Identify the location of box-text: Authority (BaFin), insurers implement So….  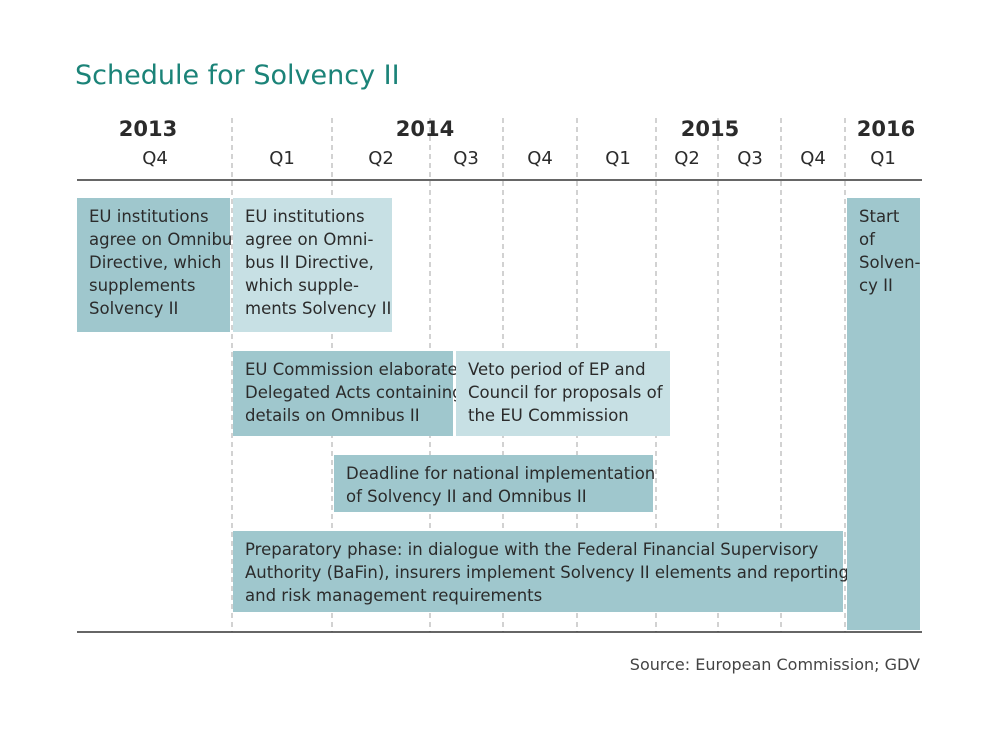
(547, 572).